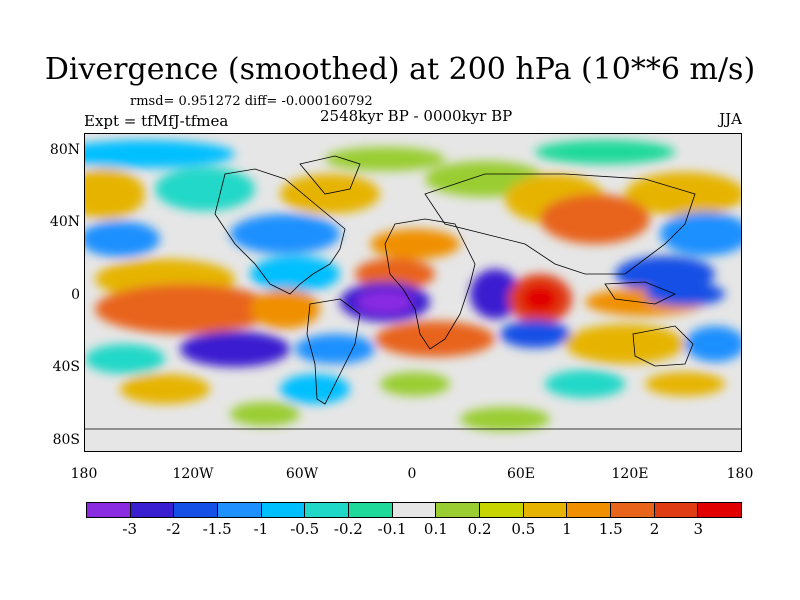  I want to click on lat-label-80s: 80S, so click(66, 440).